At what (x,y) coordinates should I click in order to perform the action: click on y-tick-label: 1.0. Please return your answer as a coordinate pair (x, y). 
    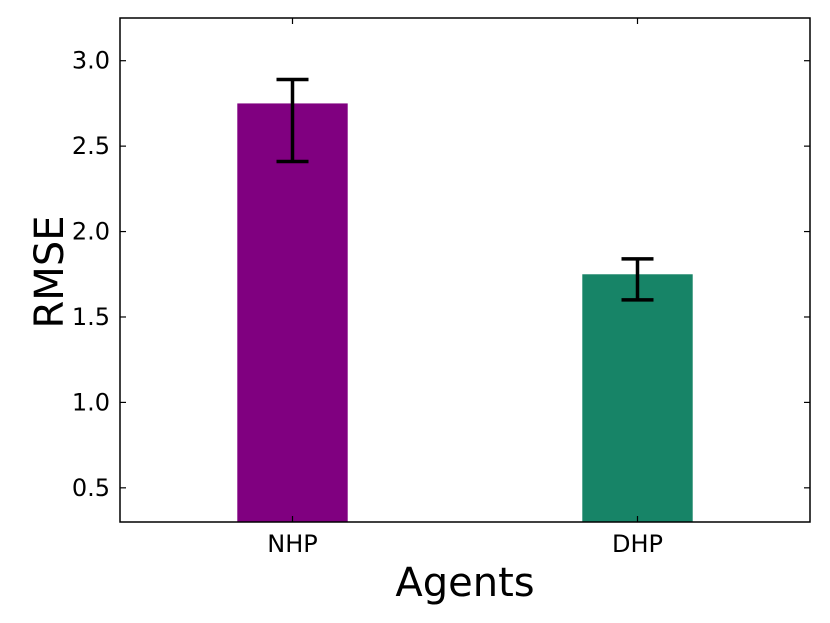
    Looking at the image, I should click on (91, 402).